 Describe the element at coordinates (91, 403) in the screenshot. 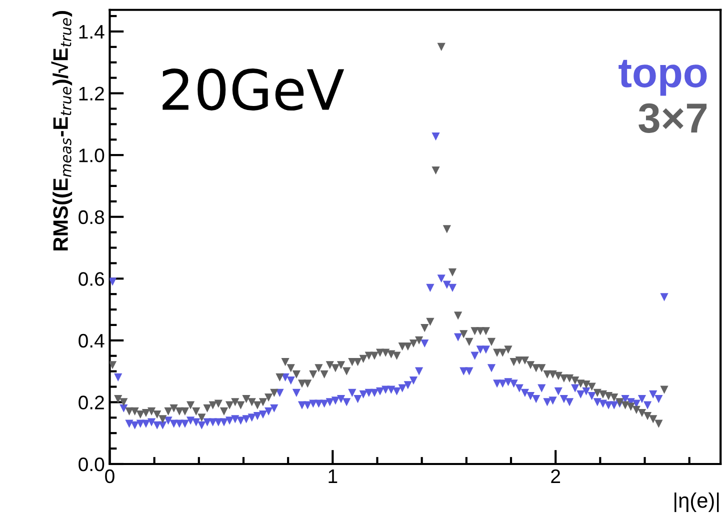

I see `y-tick-label: 0.2` at that location.